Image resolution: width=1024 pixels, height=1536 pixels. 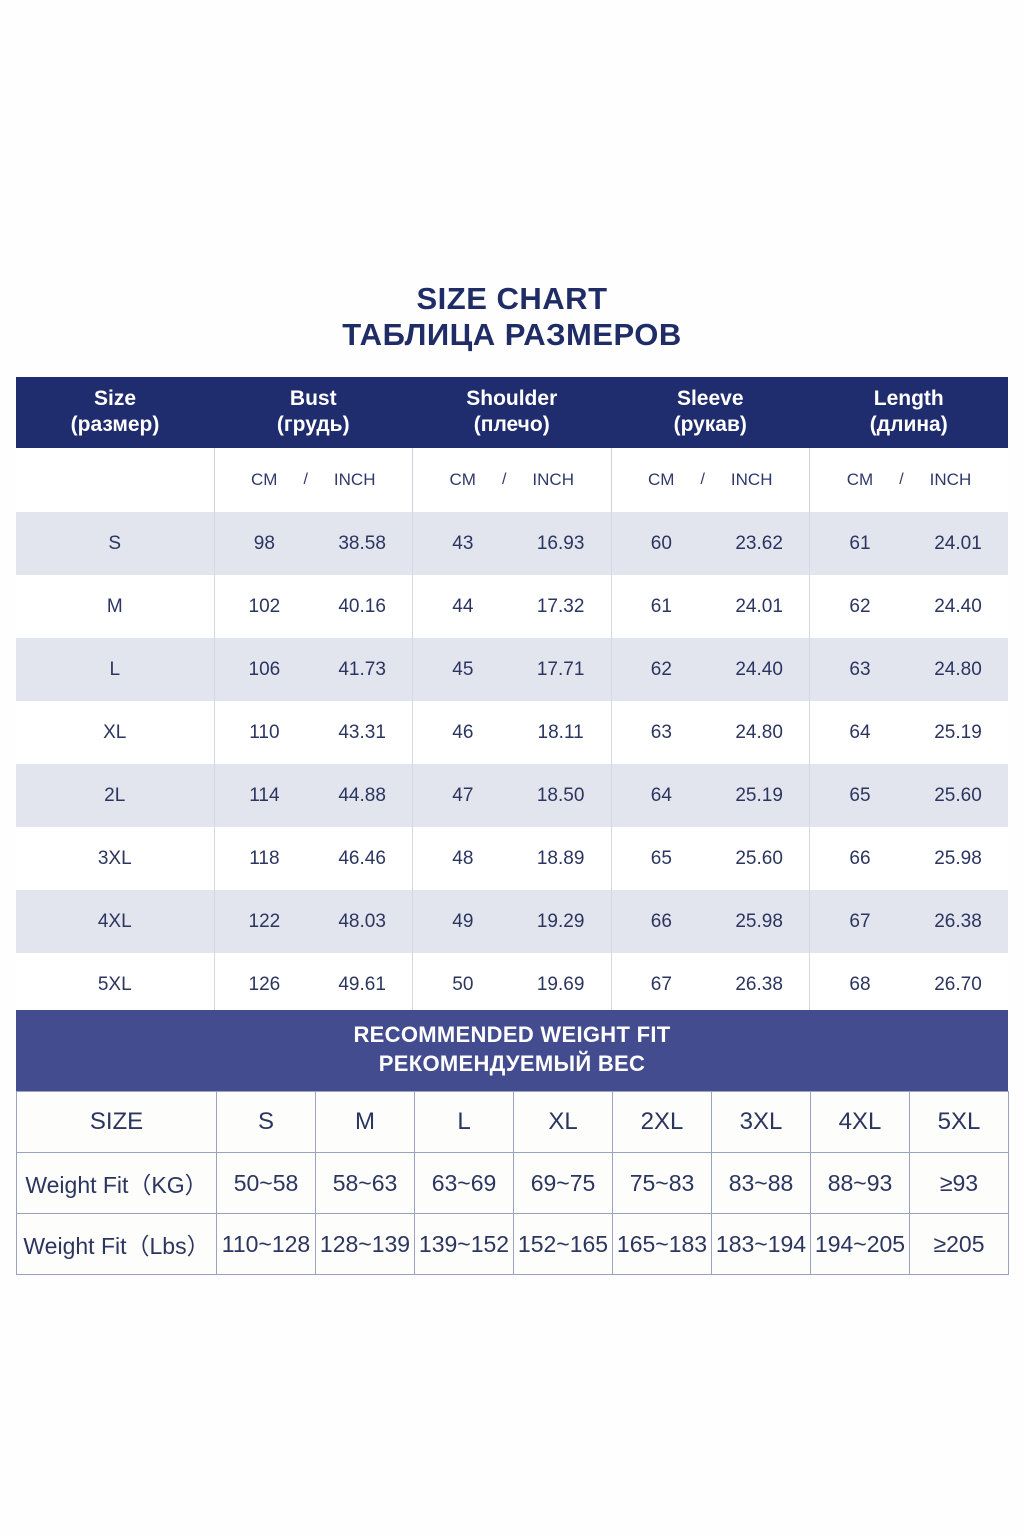 What do you see at coordinates (115, 398) in the screenshot?
I see `column-header-size-en: Size` at bounding box center [115, 398].